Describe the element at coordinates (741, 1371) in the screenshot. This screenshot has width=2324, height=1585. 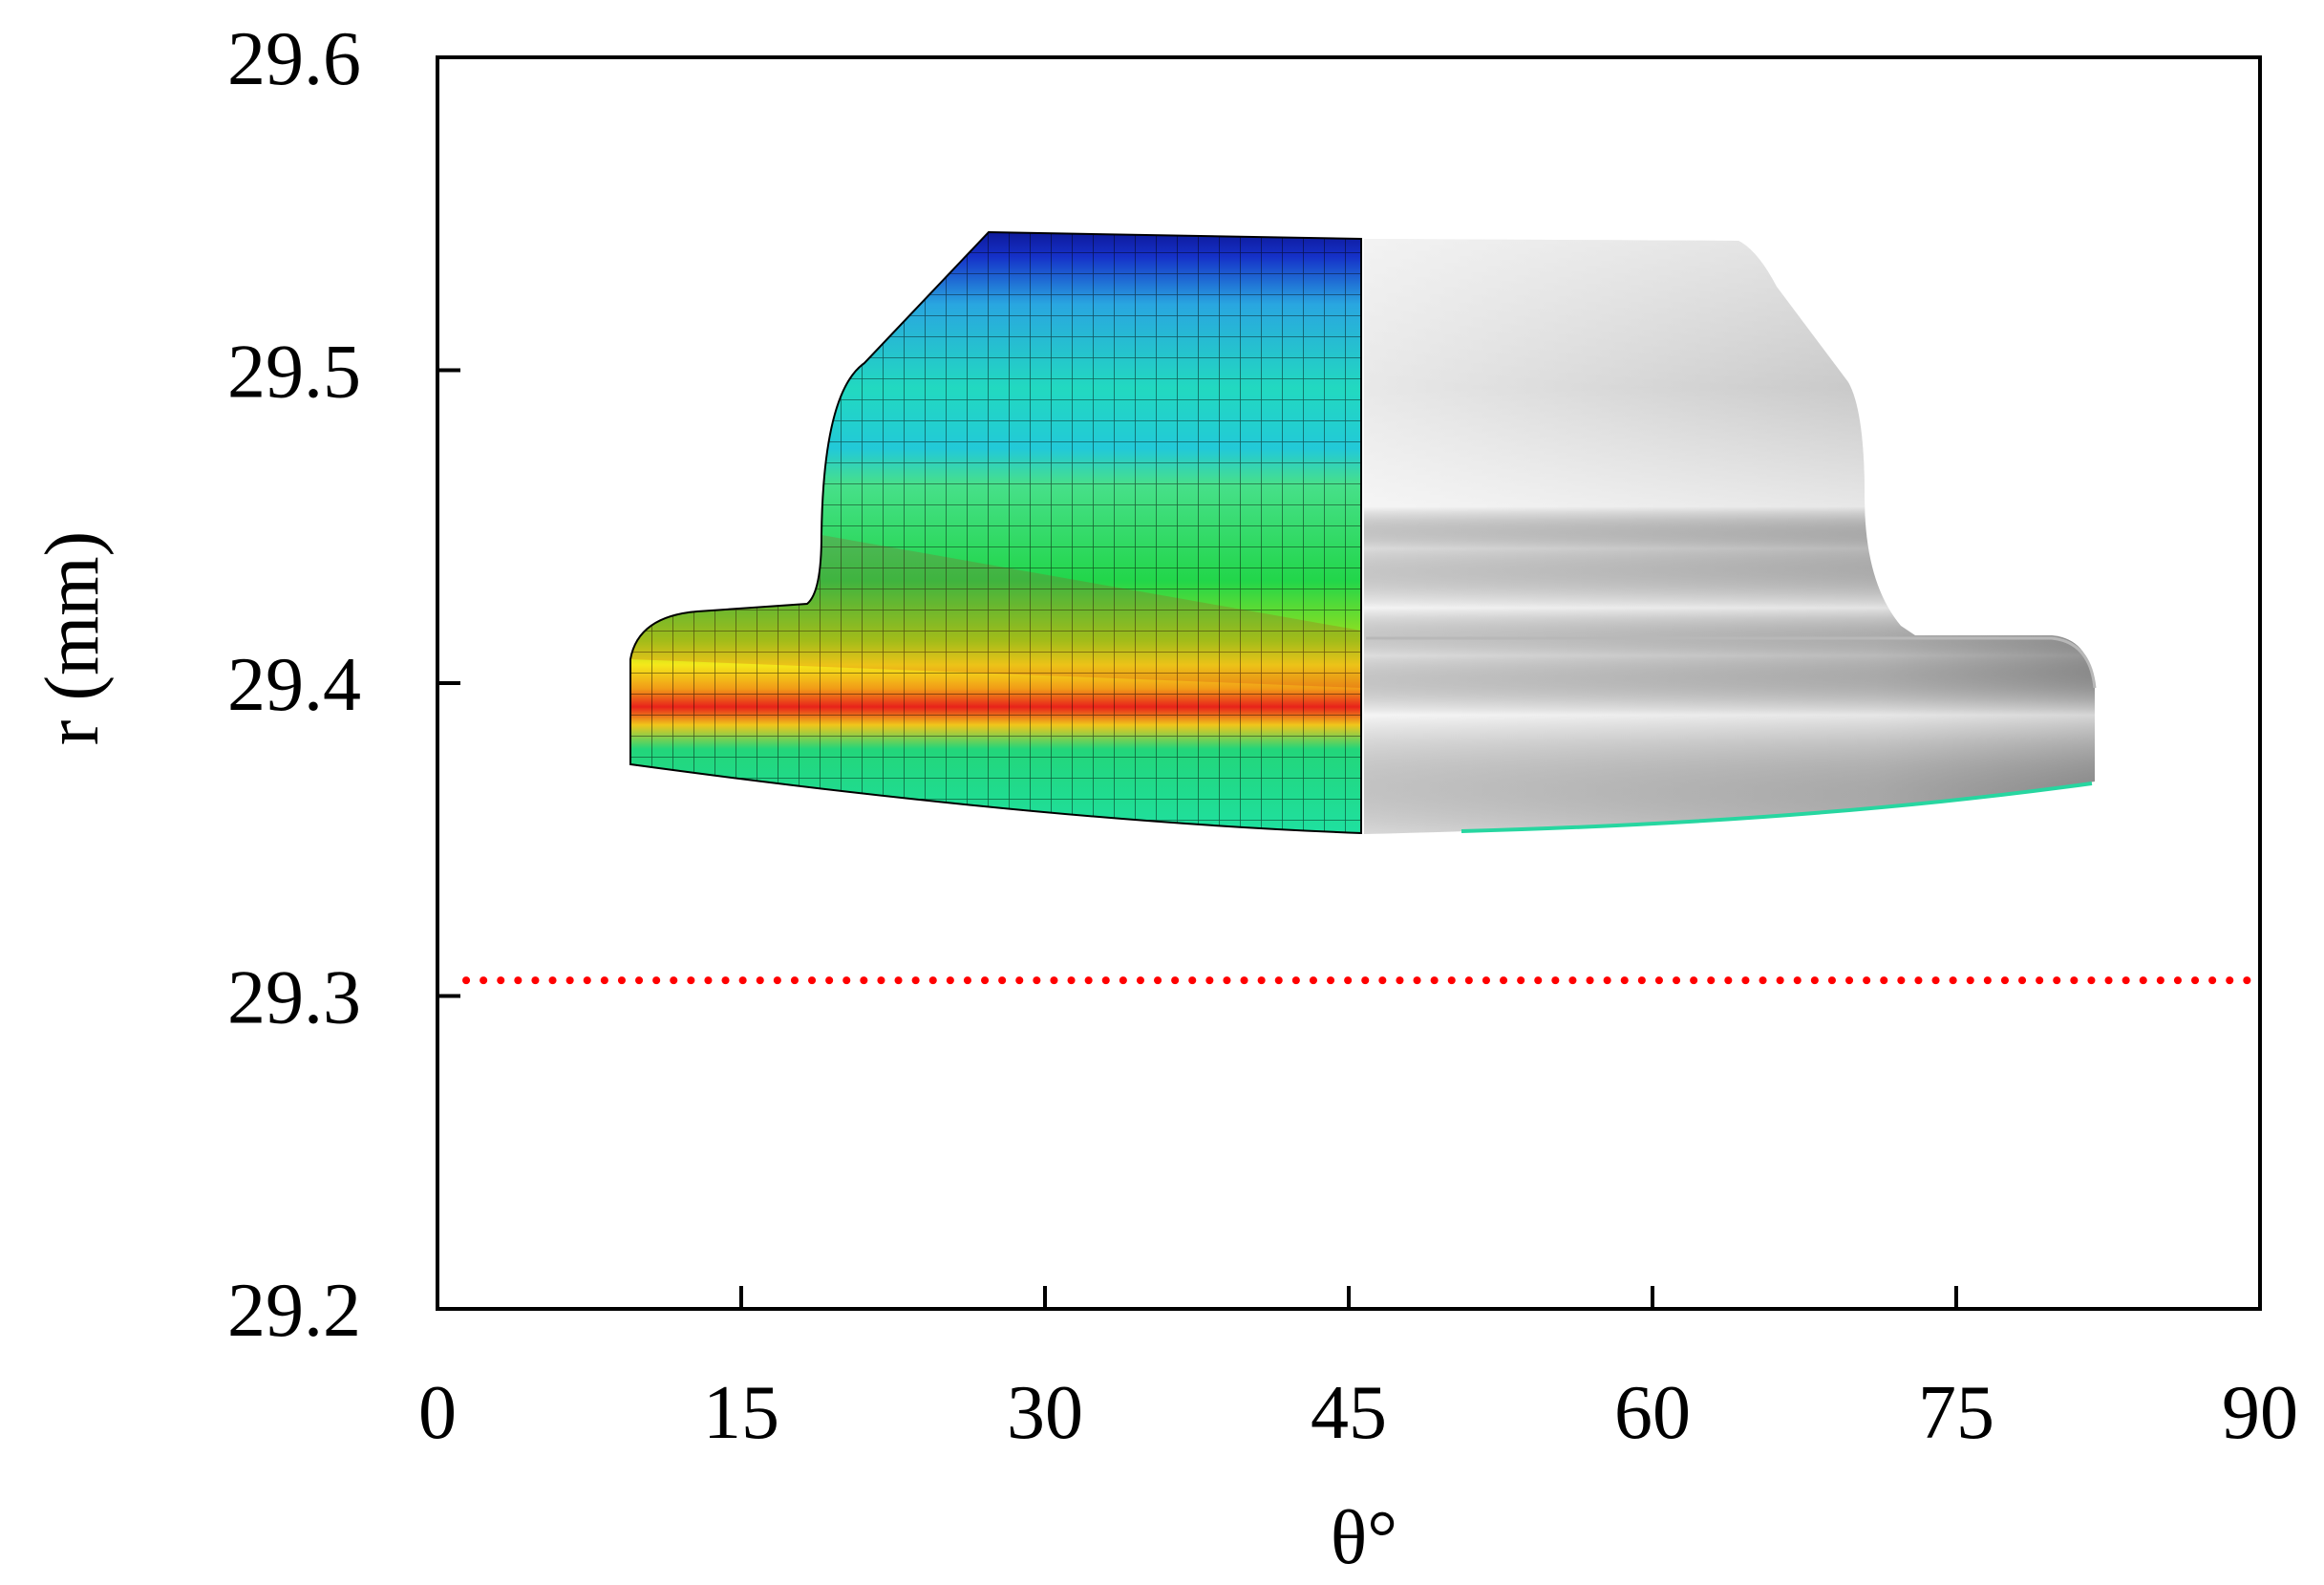
I see `x-tick-15: 15` at that location.